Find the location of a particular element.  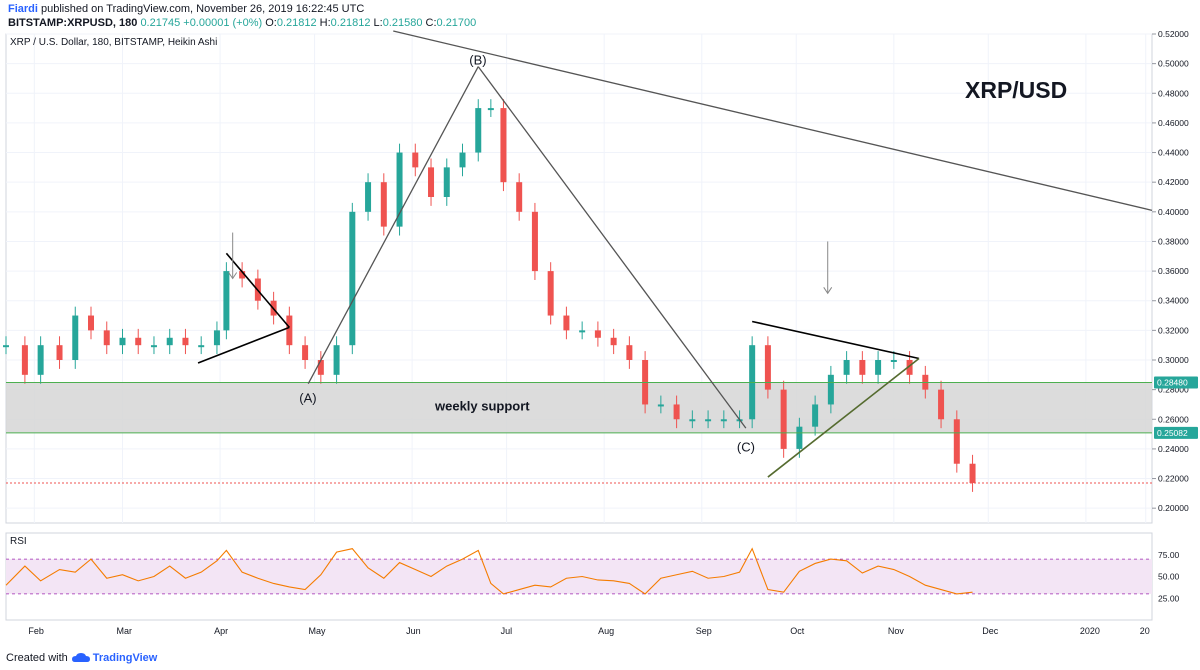

high-label: H: is located at coordinates (325, 23).